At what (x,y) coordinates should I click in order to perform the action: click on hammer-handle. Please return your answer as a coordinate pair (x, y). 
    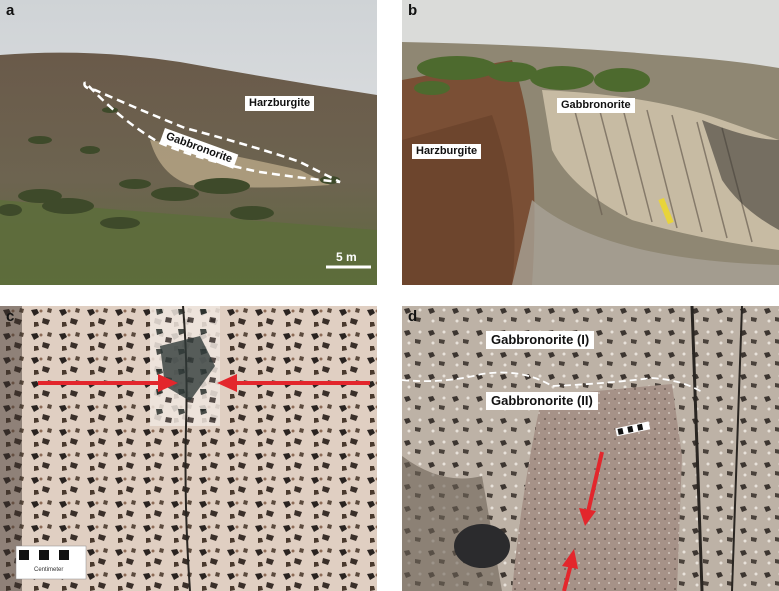
    Looking at the image, I should click on (666, 211).